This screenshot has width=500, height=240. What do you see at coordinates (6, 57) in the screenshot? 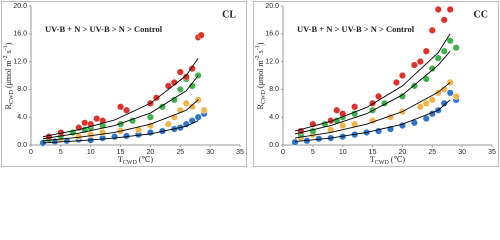
I see `label-part: -2` at bounding box center [6, 57].